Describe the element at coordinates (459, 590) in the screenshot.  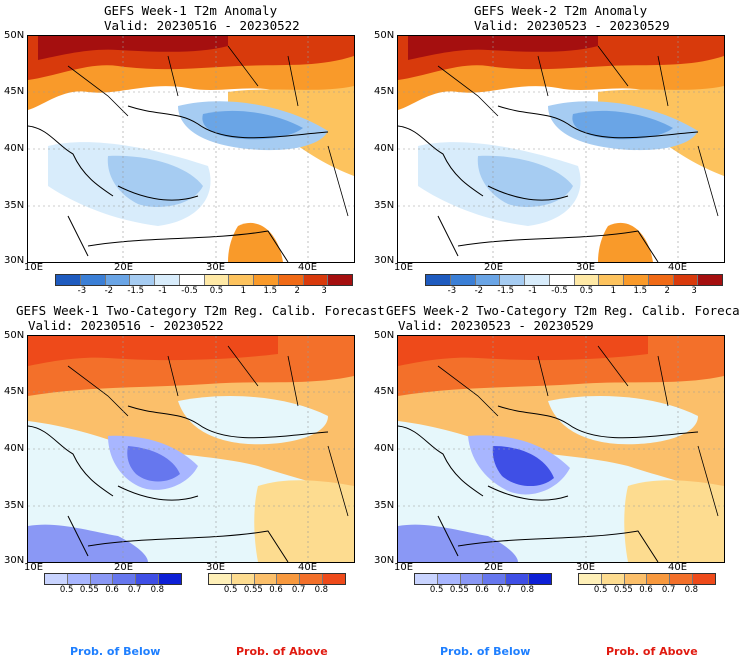
I see `colorbar-tick-label: 0.55` at that location.